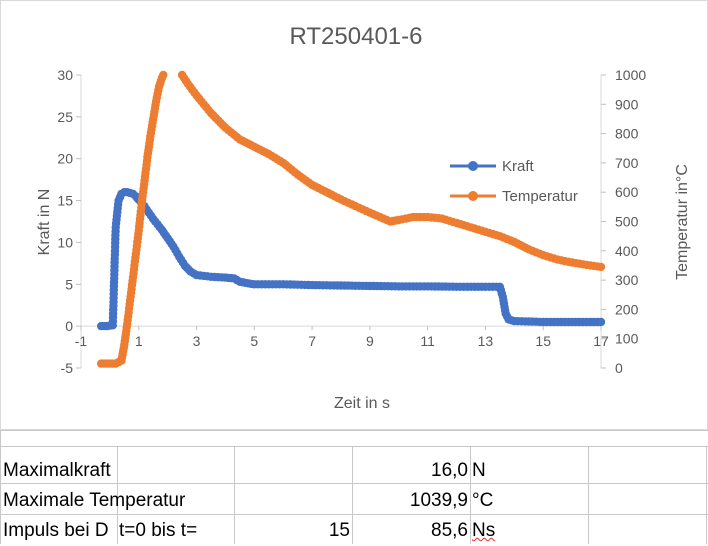 The width and height of the screenshot is (708, 546). What do you see at coordinates (56, 530) in the screenshot?
I see `table-cell-label: Impuls bei D` at bounding box center [56, 530].